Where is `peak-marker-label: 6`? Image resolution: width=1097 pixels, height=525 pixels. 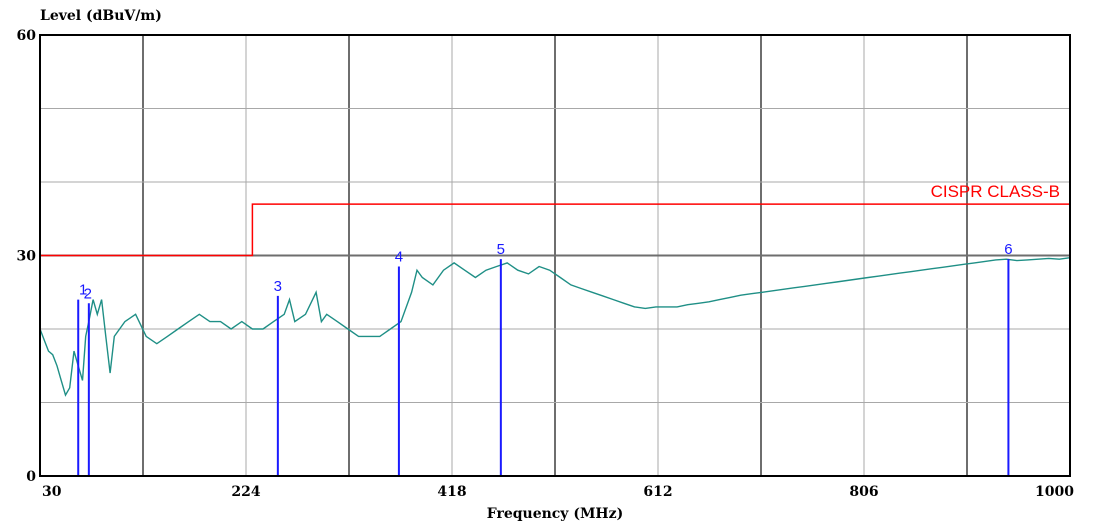 peak-marker-label: 6 is located at coordinates (1008, 249).